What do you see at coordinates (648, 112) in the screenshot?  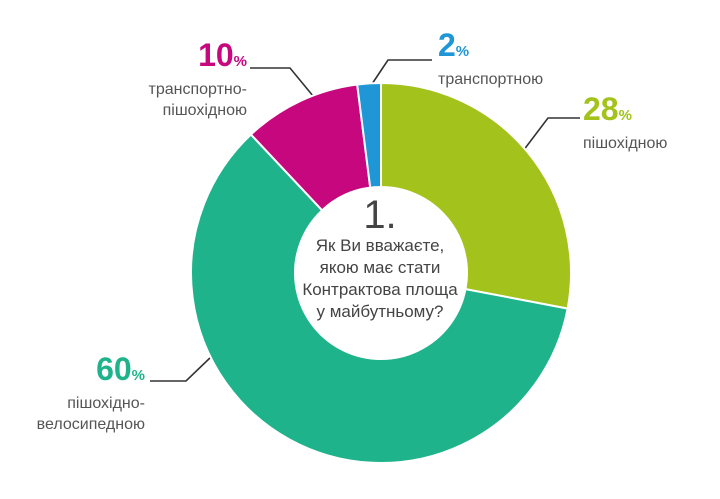 I see `value-label: 28%` at bounding box center [648, 112].